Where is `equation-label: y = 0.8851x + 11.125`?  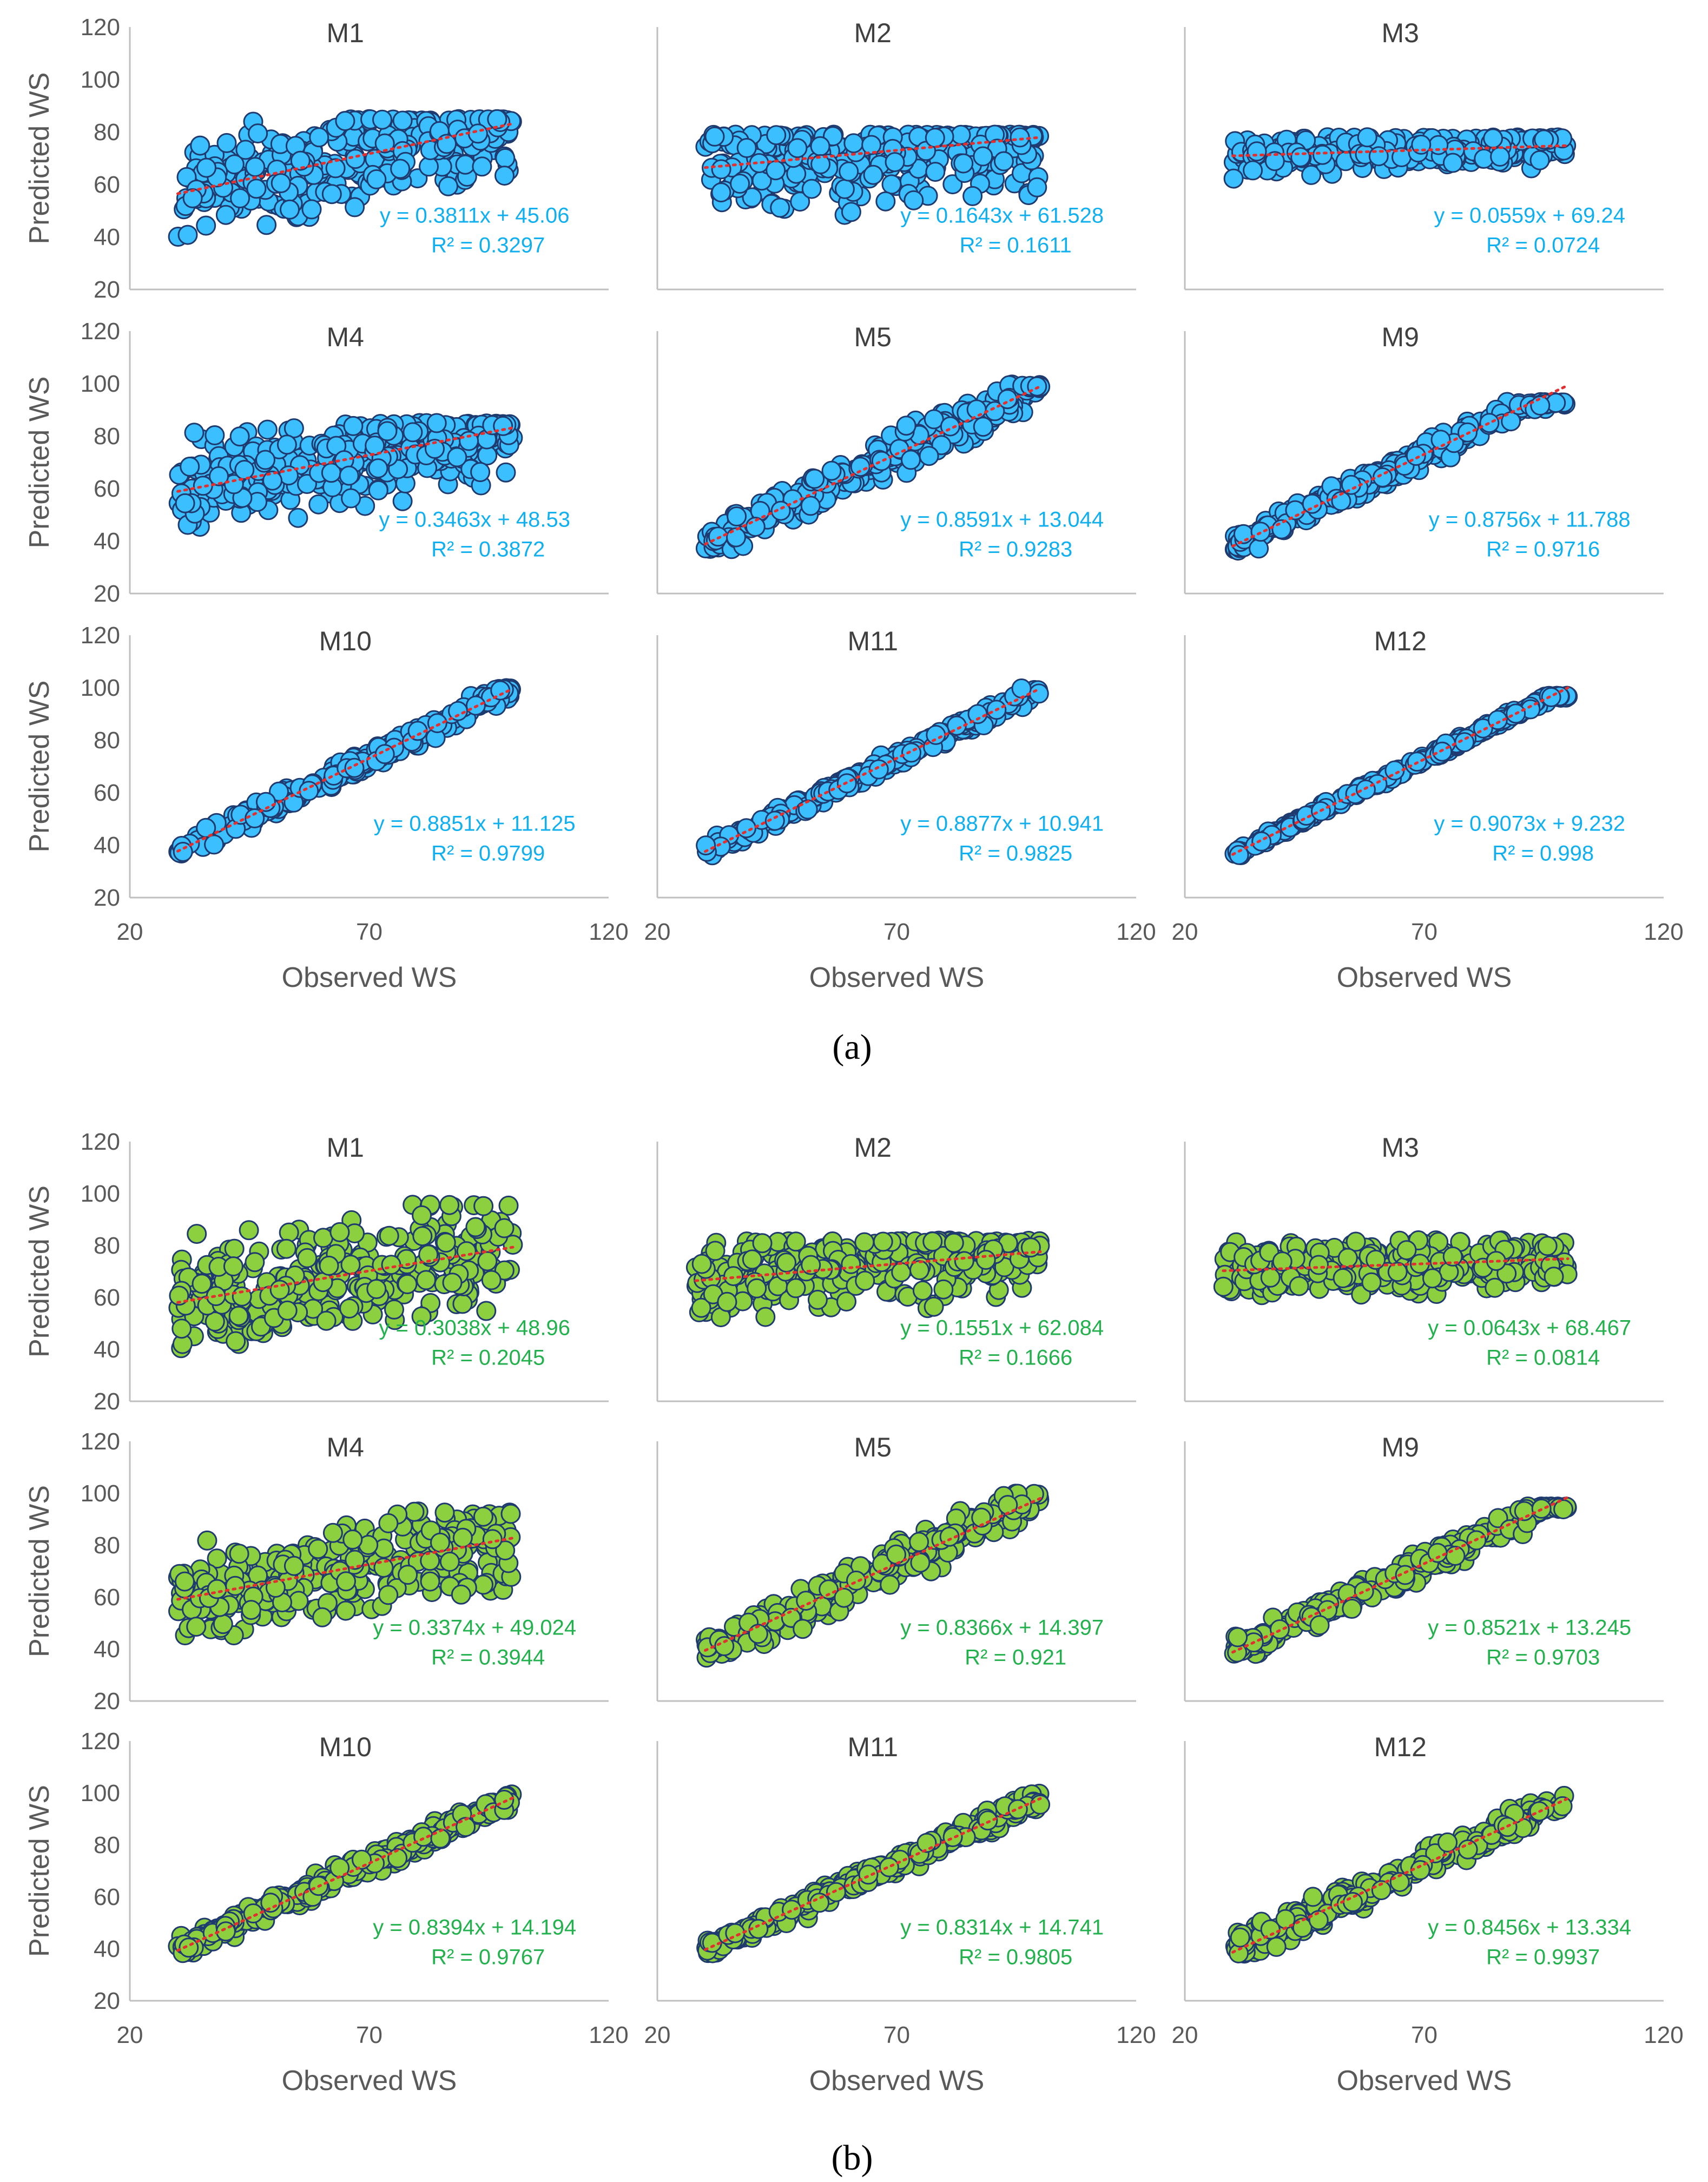 equation-label: y = 0.8851x + 11.125 is located at coordinates (475, 824).